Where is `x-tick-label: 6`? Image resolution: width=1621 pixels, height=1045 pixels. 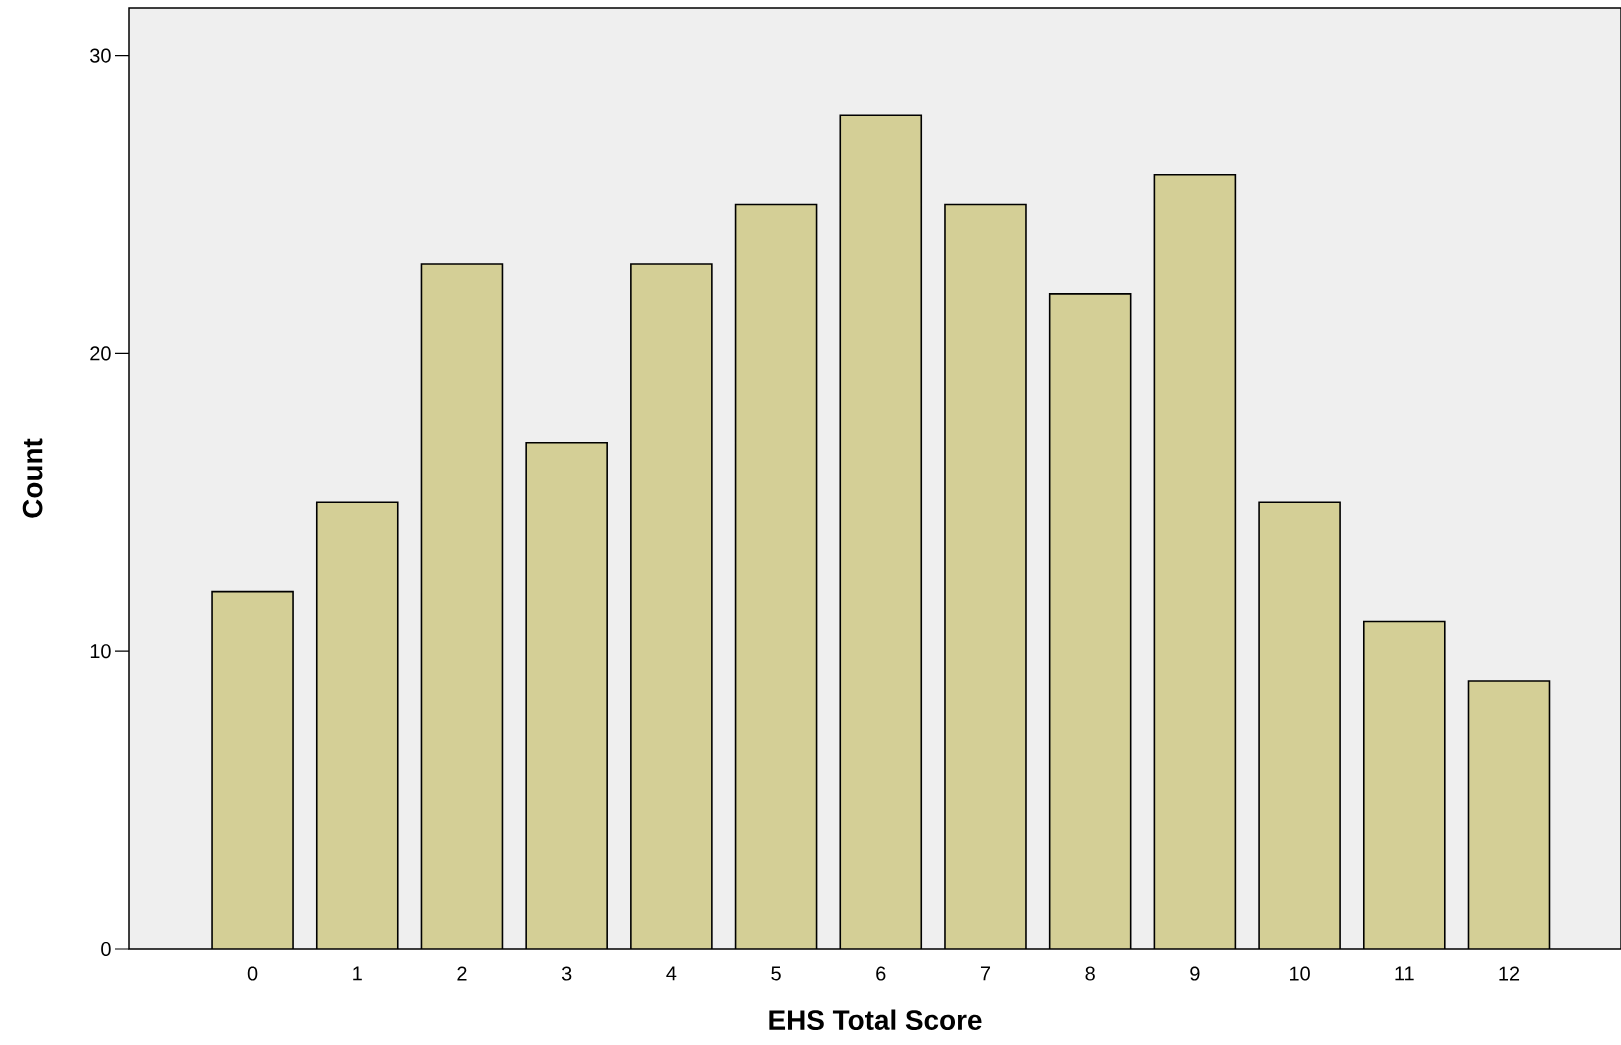
x-tick-label: 6 is located at coordinates (881, 973).